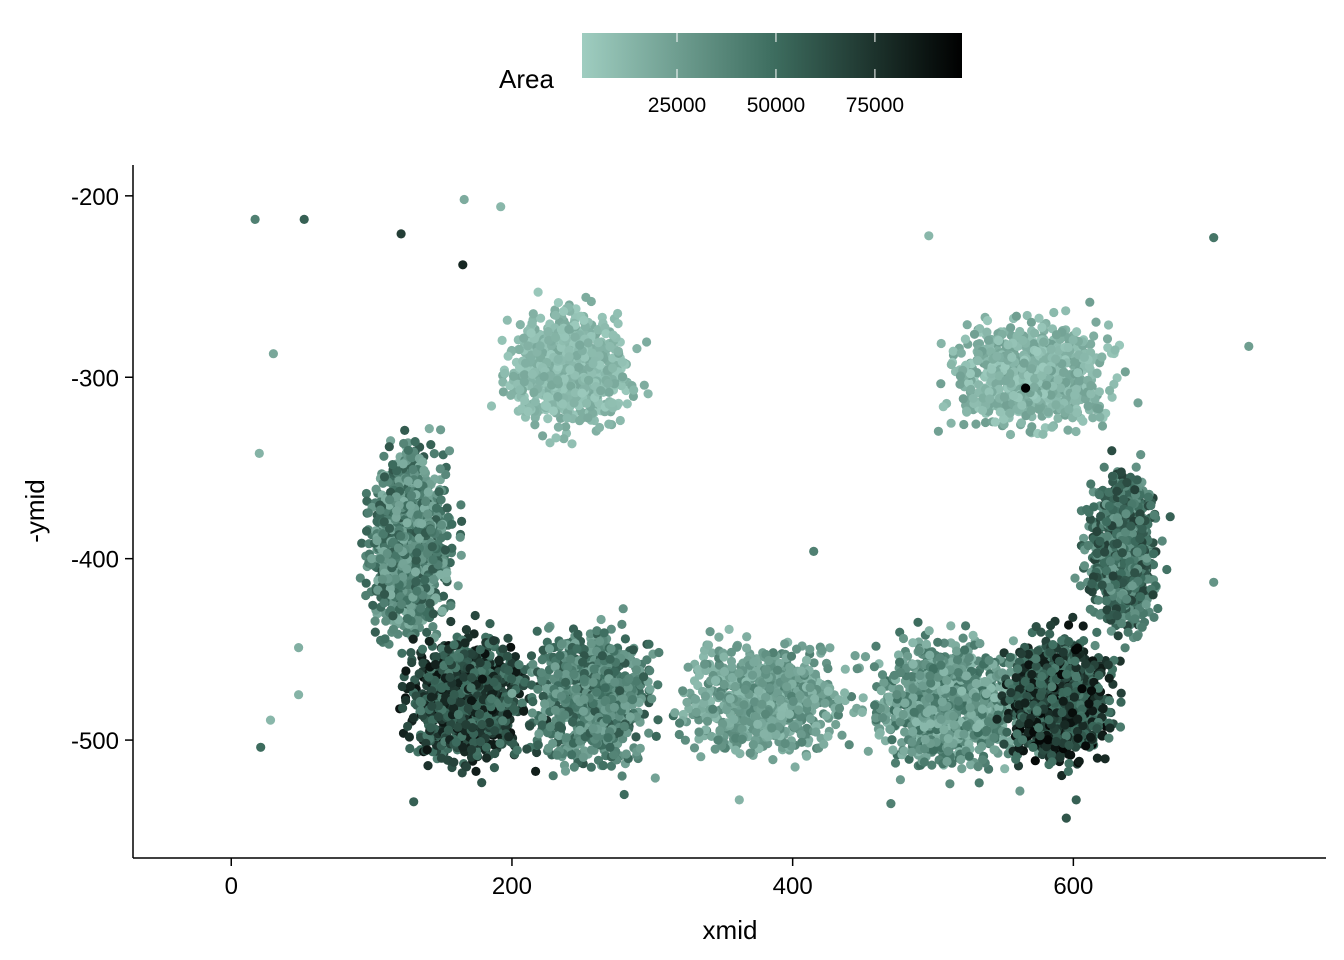 This screenshot has width=1344, height=960. I want to click on legend-title: Area, so click(526, 79).